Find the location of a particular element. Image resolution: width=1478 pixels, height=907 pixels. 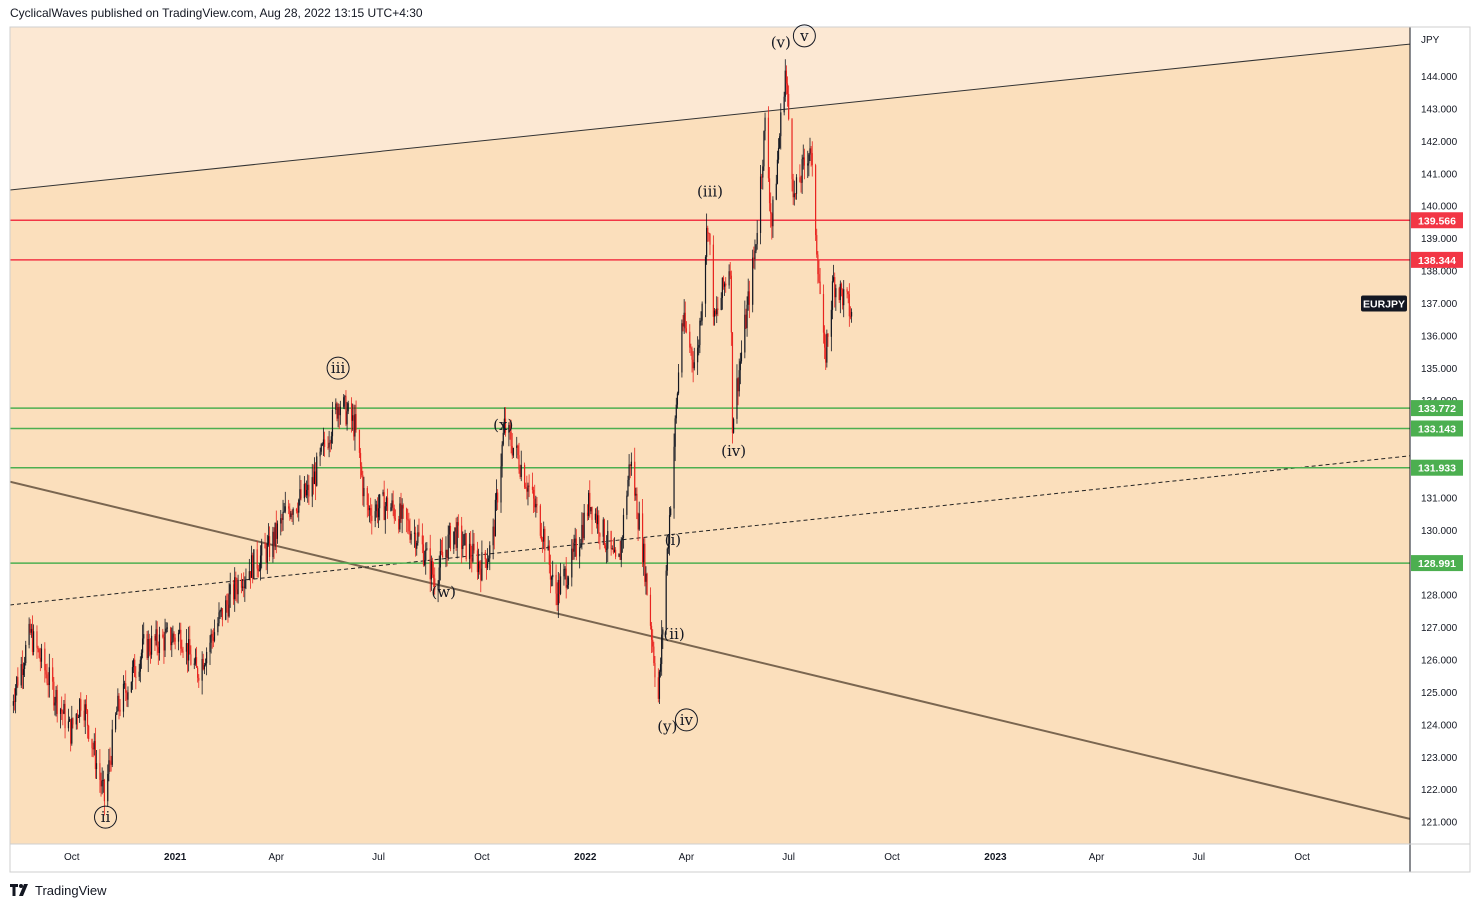

level-tag-text: 133.772 is located at coordinates (1437, 409).